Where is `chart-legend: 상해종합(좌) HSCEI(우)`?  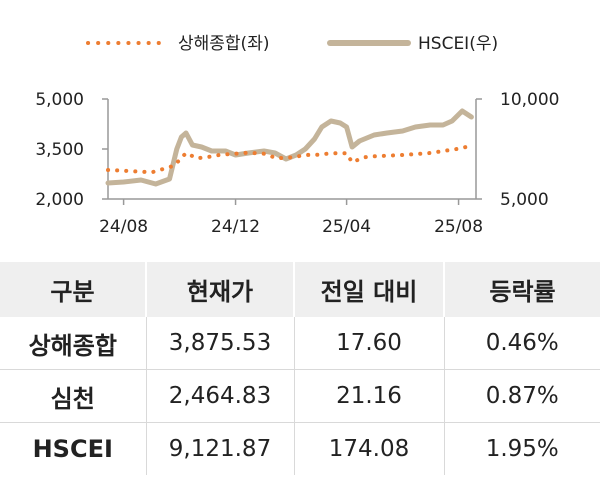
chart-legend: 상해종합(좌) HSCEI(우) is located at coordinates (293, 44).